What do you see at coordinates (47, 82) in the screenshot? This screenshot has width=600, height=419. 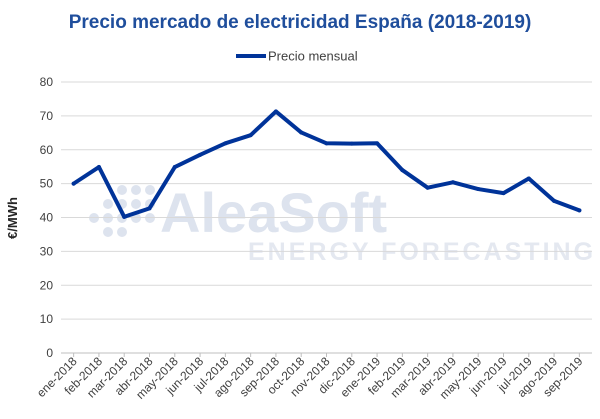 I see `y-tick-label: 80` at bounding box center [47, 82].